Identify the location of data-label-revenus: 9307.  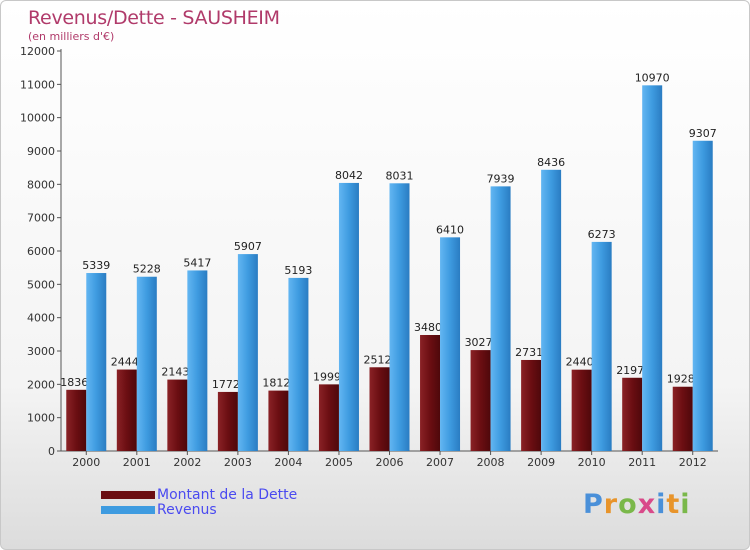
(703, 133).